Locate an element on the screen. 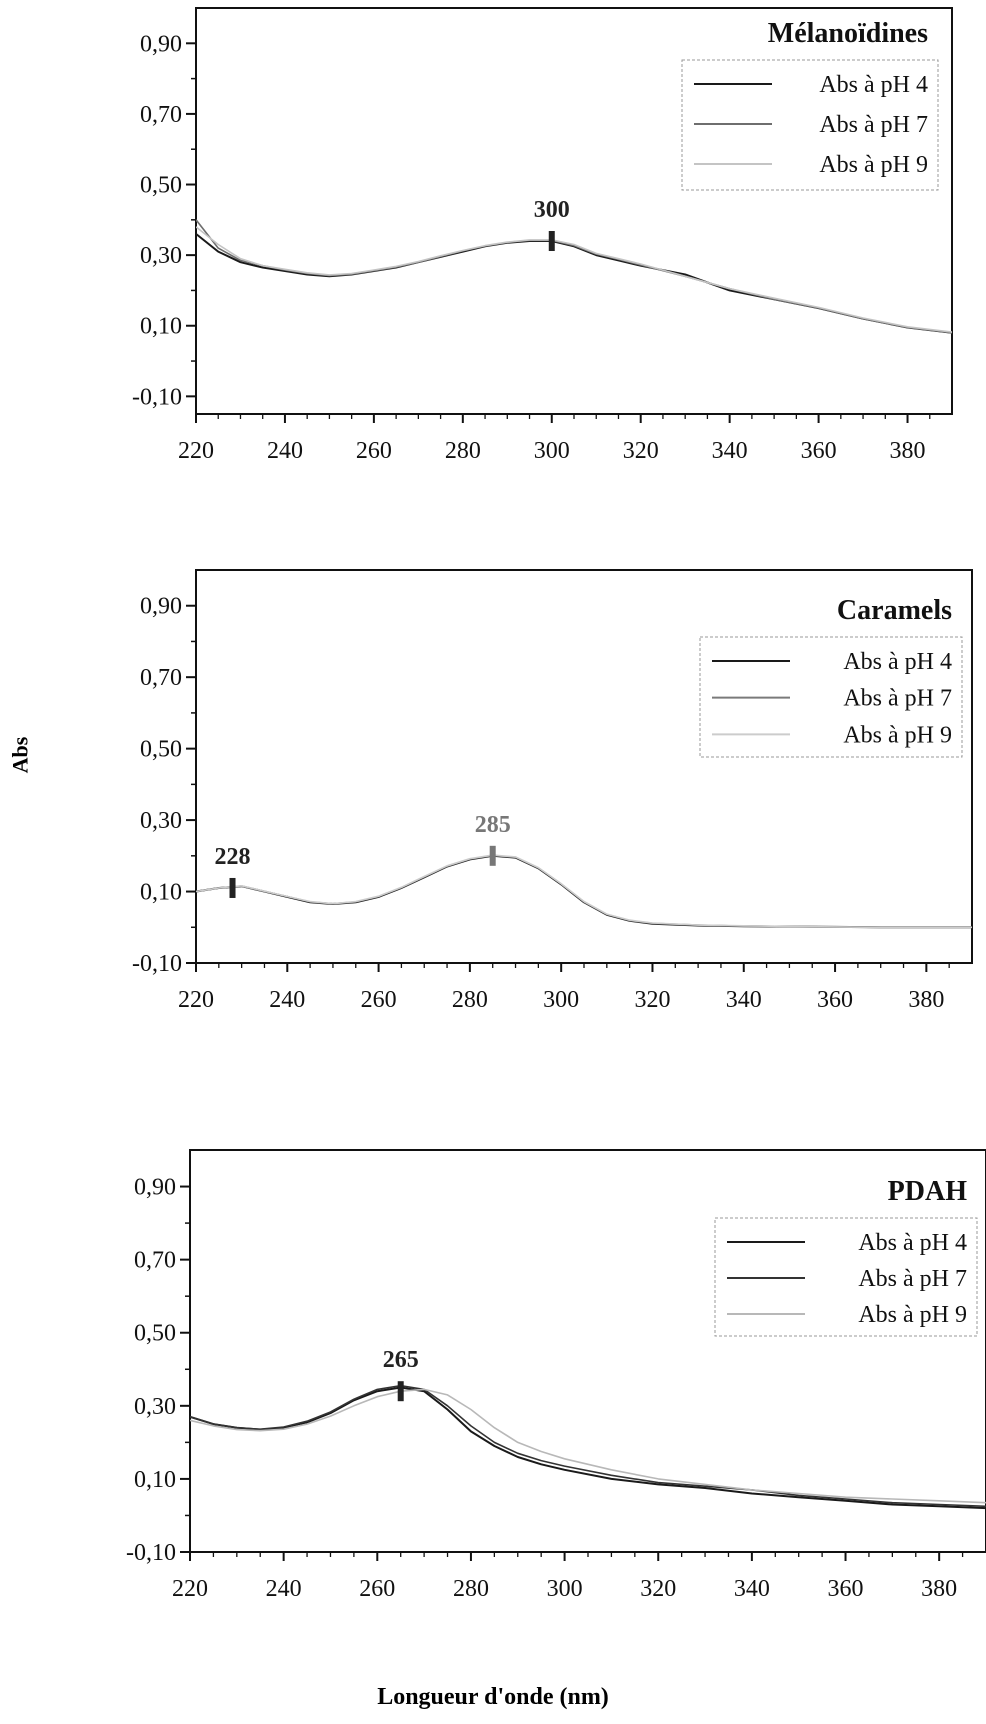  y-axis-label-text: Abs is located at coordinates (19, 755).